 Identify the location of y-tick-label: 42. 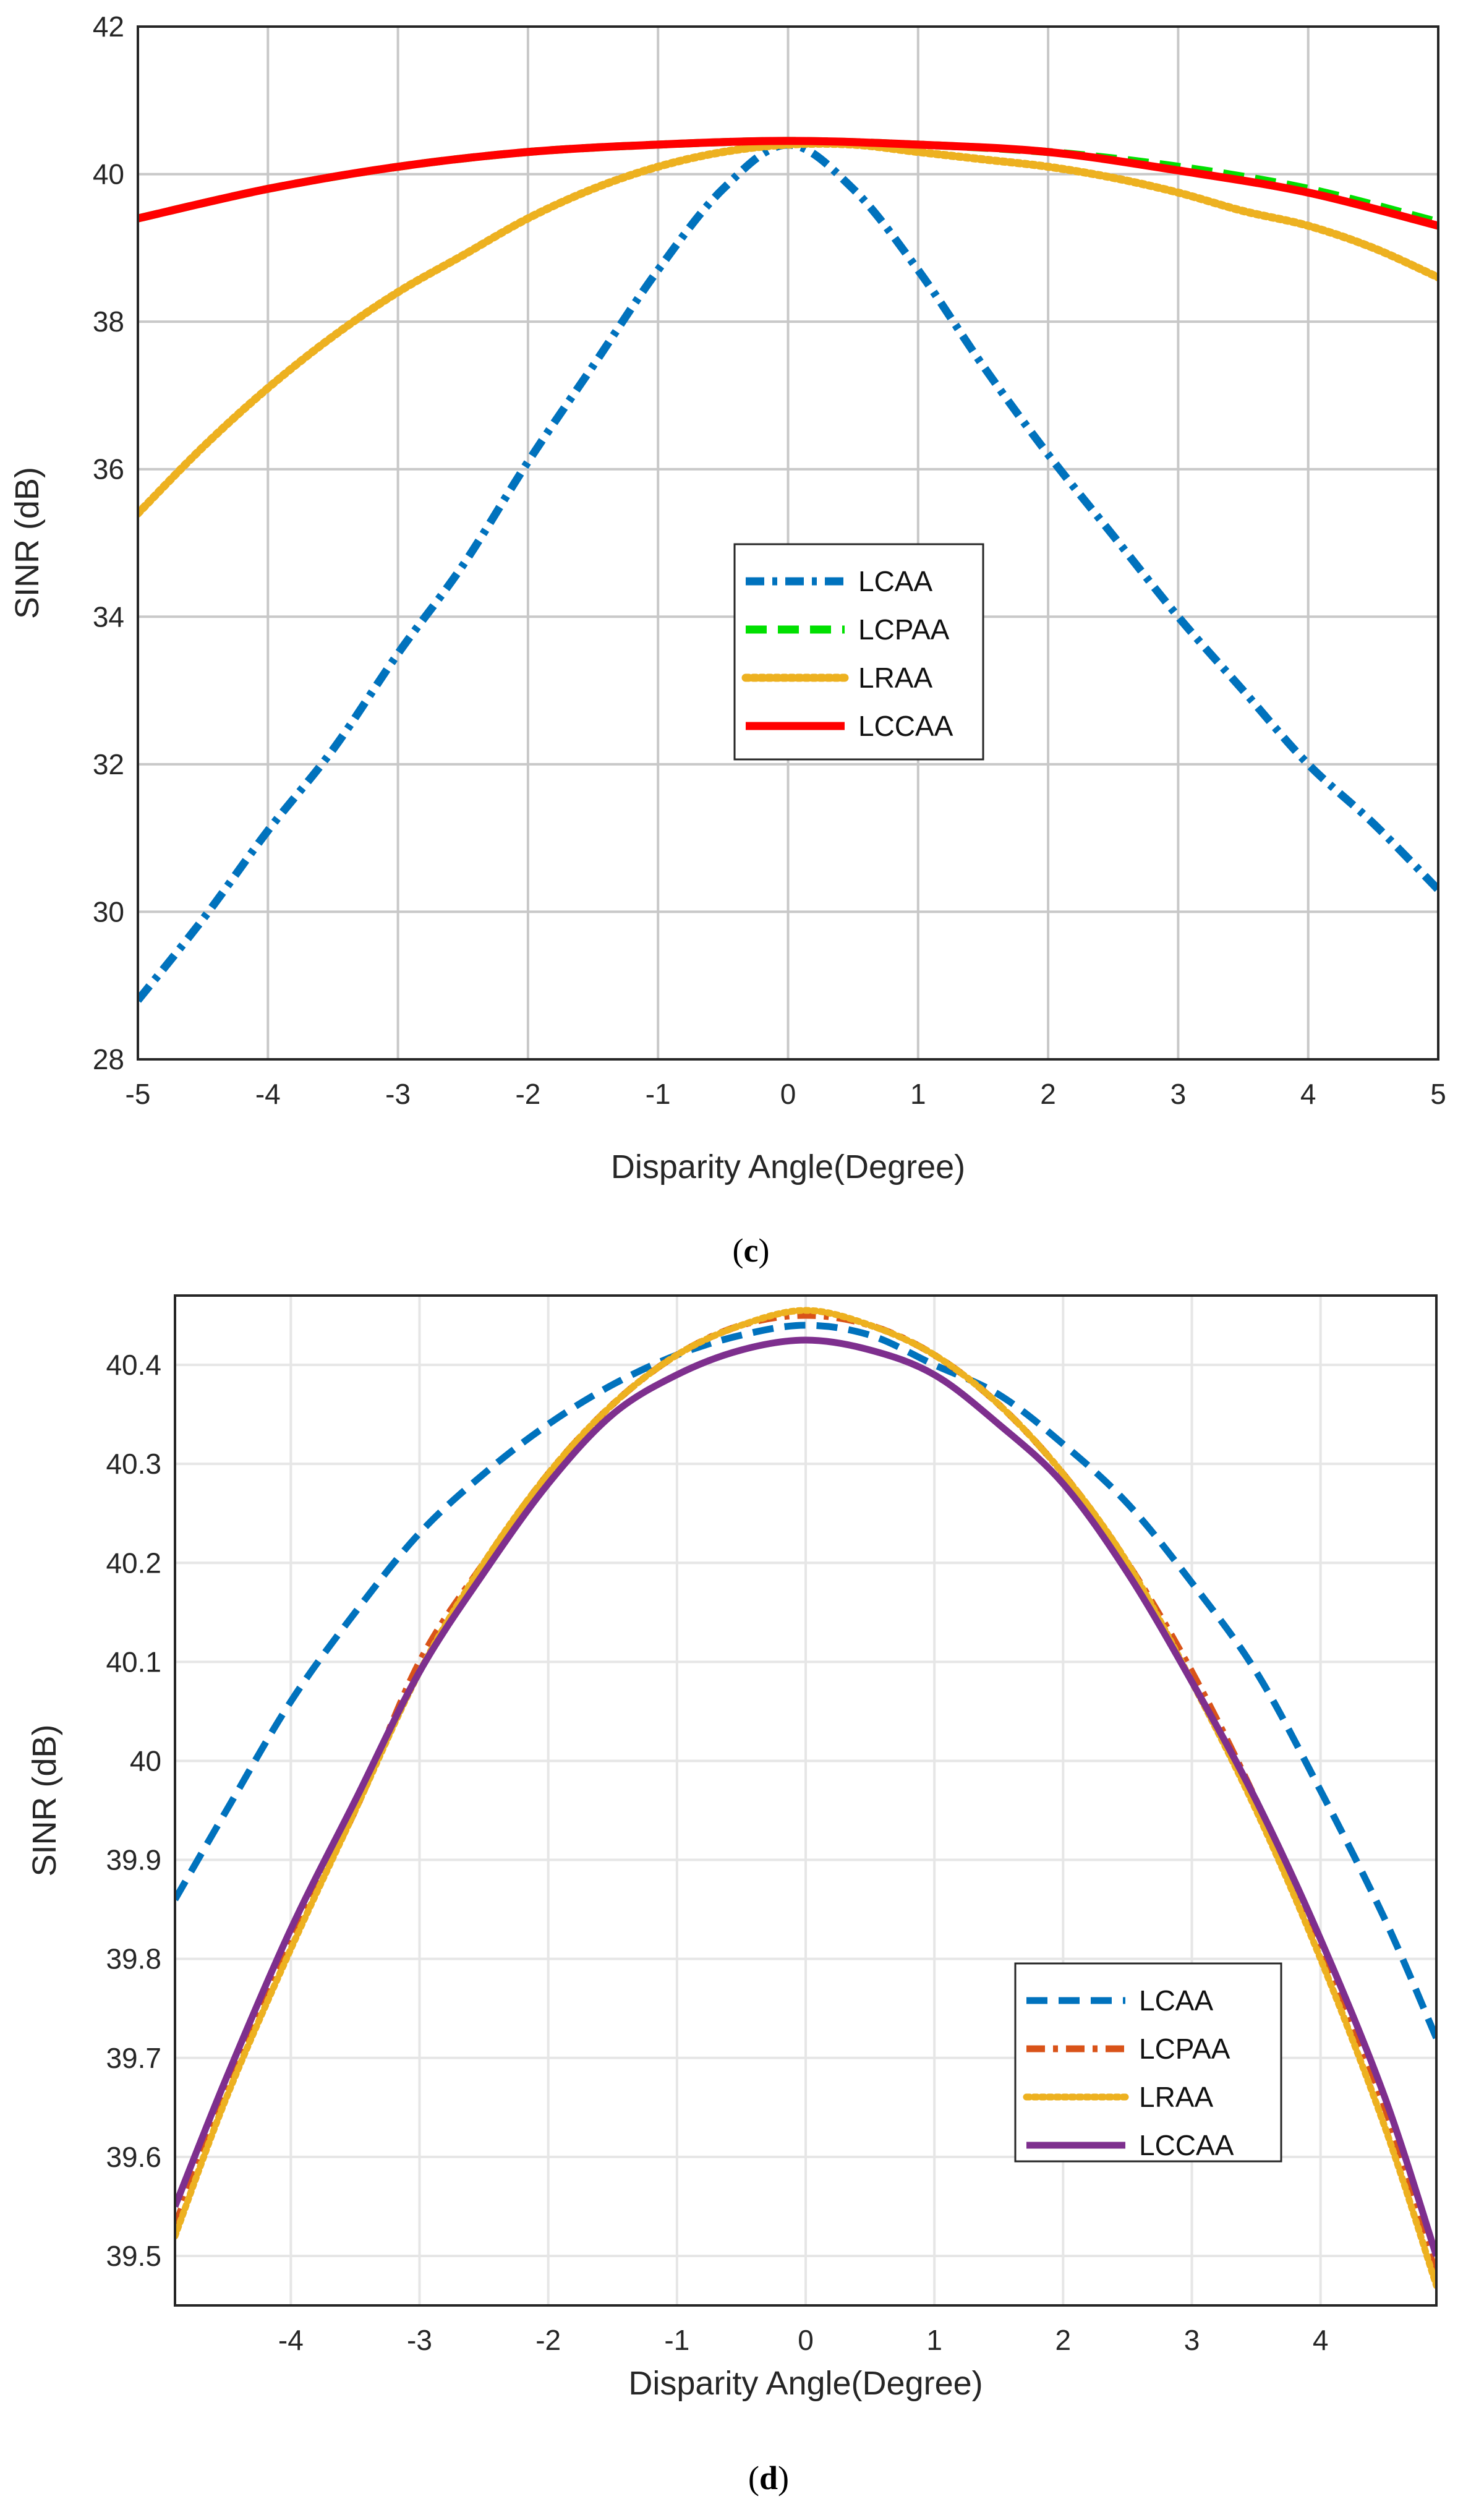
(108, 27).